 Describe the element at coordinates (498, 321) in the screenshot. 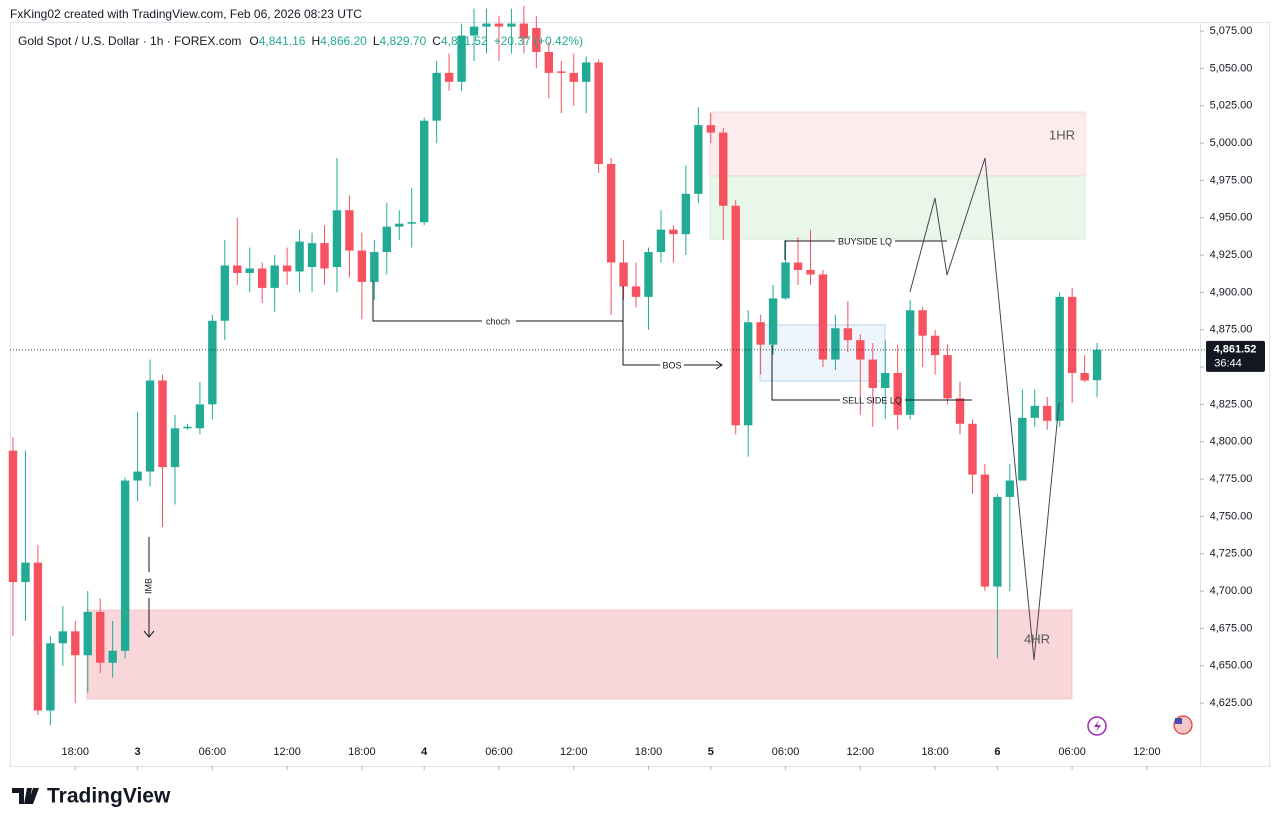

I see `annotation: choch` at that location.